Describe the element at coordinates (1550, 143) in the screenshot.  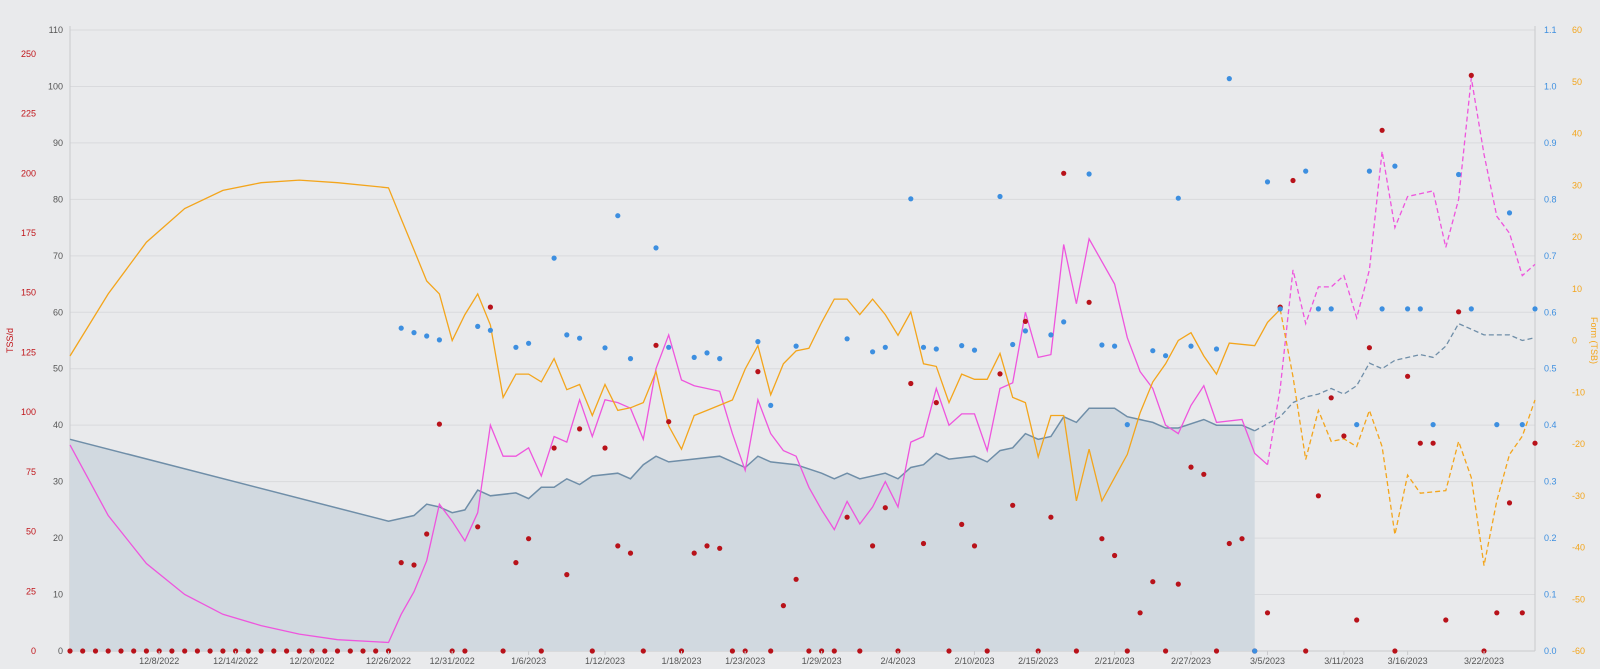
I see `if-tick-label: 0.9` at that location.